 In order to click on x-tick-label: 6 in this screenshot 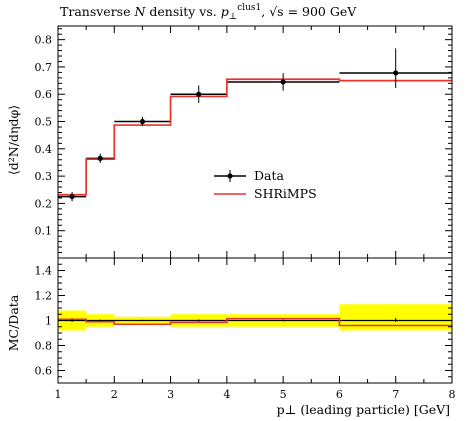, I will do `click(339, 394)`.